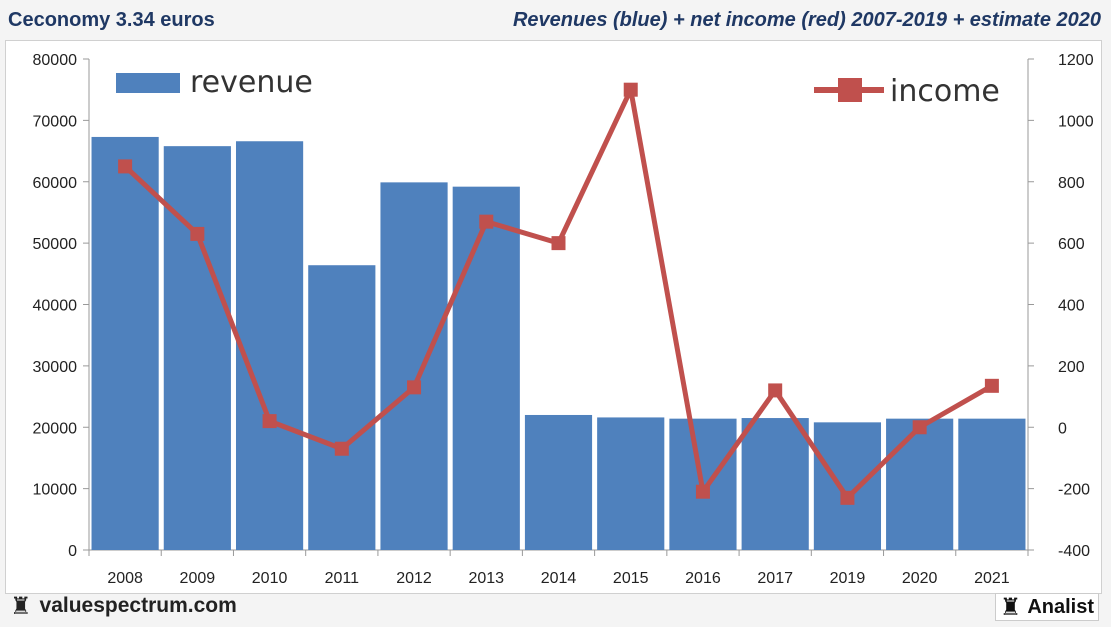  Describe the element at coordinates (342, 578) in the screenshot. I see `x-axis-category-label: 2011` at that location.